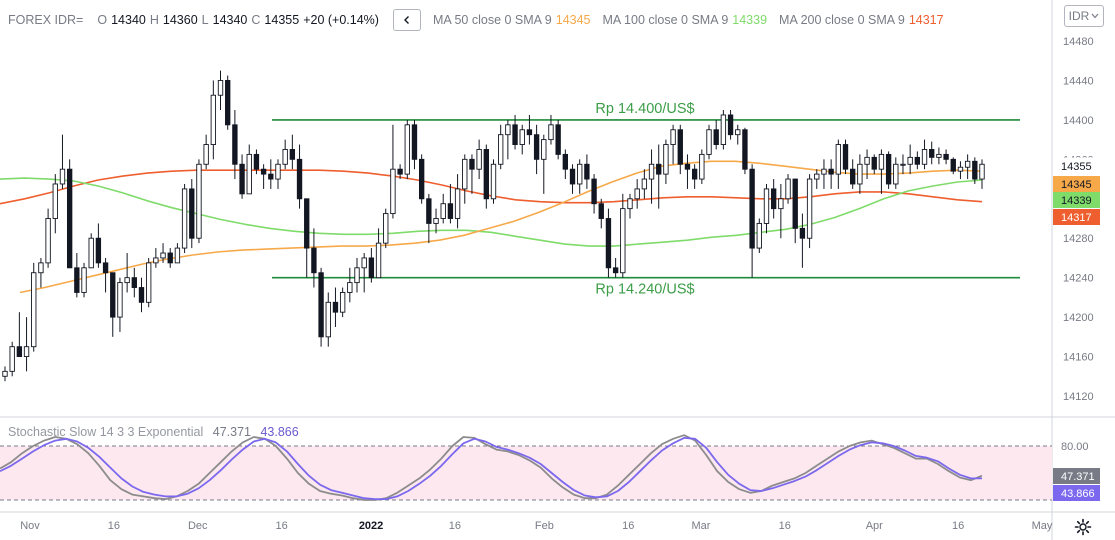  I want to click on stochastic-axis-label: 80.00, so click(1075, 447).